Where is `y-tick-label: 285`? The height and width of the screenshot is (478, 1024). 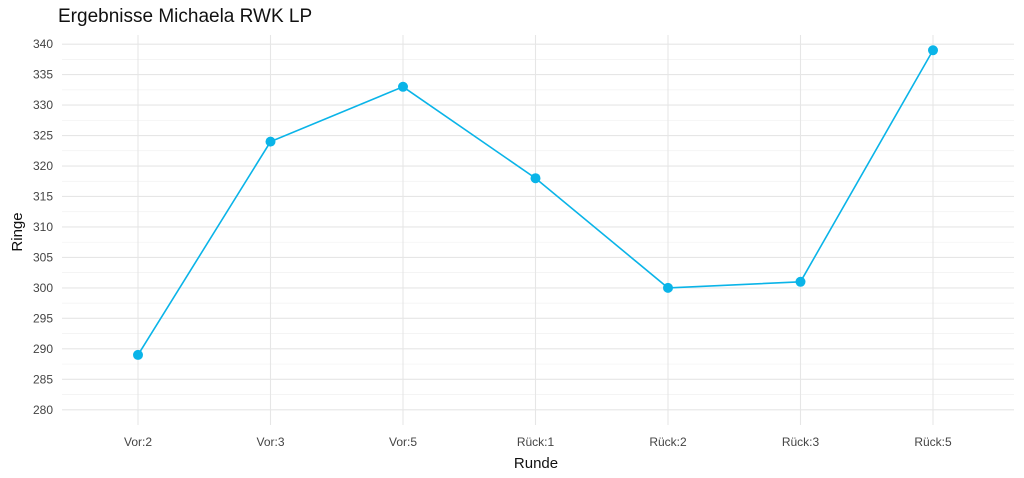
y-tick-label: 285 is located at coordinates (43, 379).